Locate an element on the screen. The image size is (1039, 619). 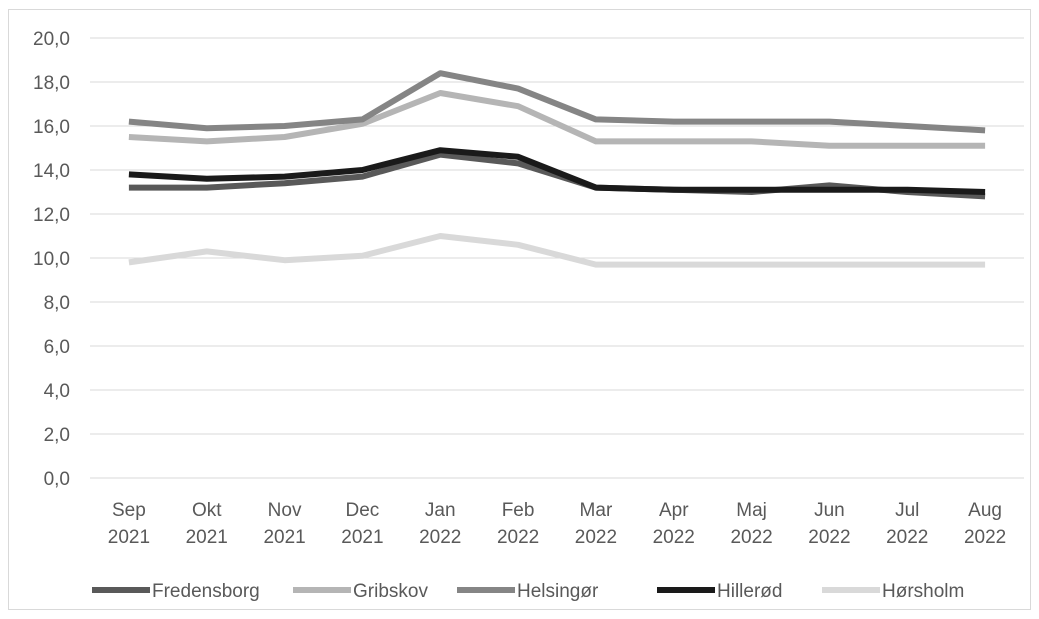
x-tick-label: Jan 2022 is located at coordinates (440, 524).